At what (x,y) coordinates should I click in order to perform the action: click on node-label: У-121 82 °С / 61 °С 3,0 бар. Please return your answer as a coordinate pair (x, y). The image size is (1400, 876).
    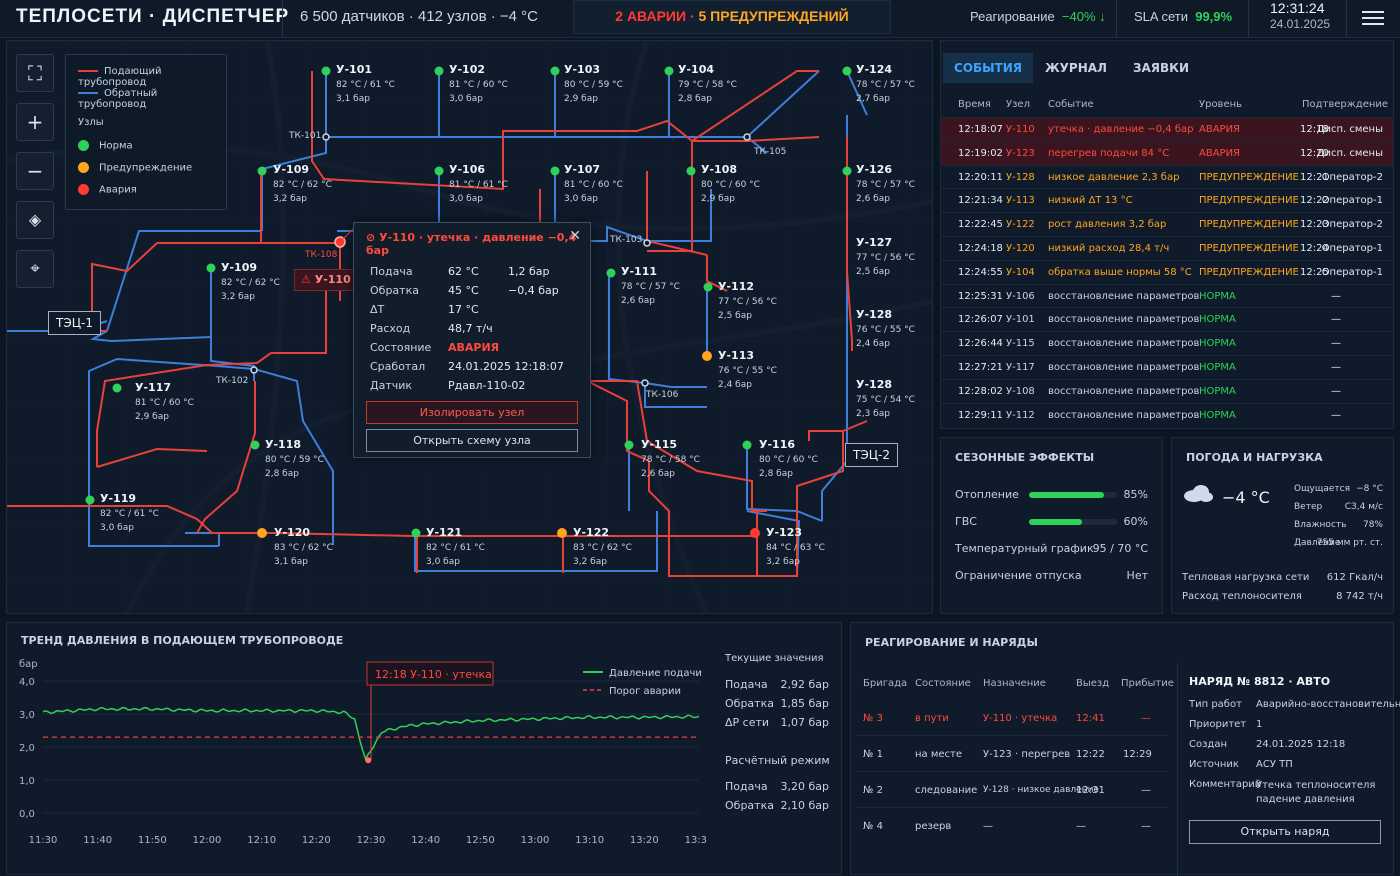
    Looking at the image, I should click on (455, 546).